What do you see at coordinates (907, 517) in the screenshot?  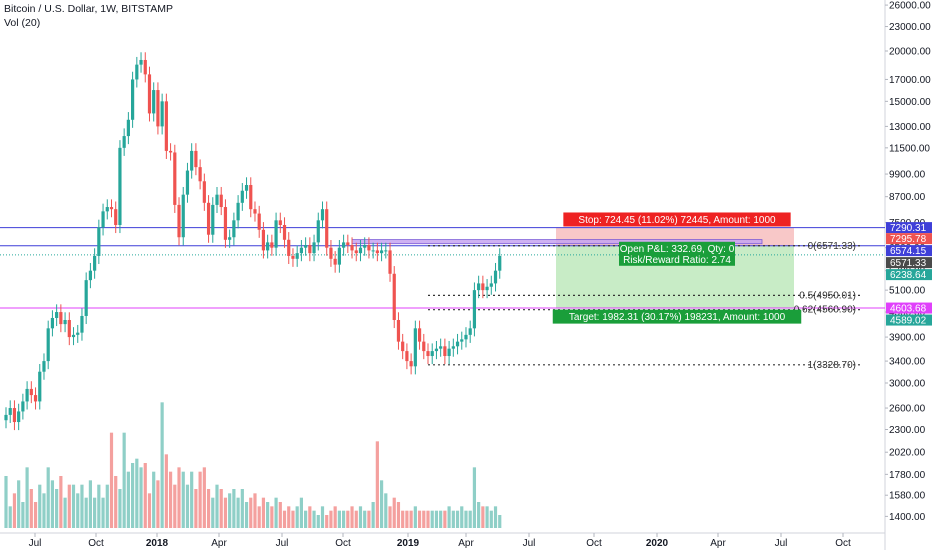 I see `price-tick-label: 1400.00` at bounding box center [907, 517].